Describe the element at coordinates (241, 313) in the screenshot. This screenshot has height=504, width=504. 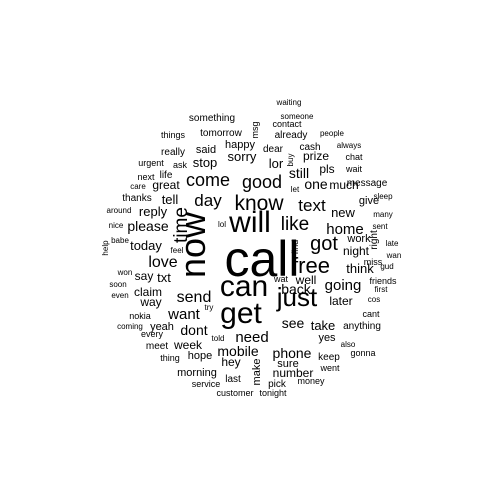
I see `word-get: get` at that location.